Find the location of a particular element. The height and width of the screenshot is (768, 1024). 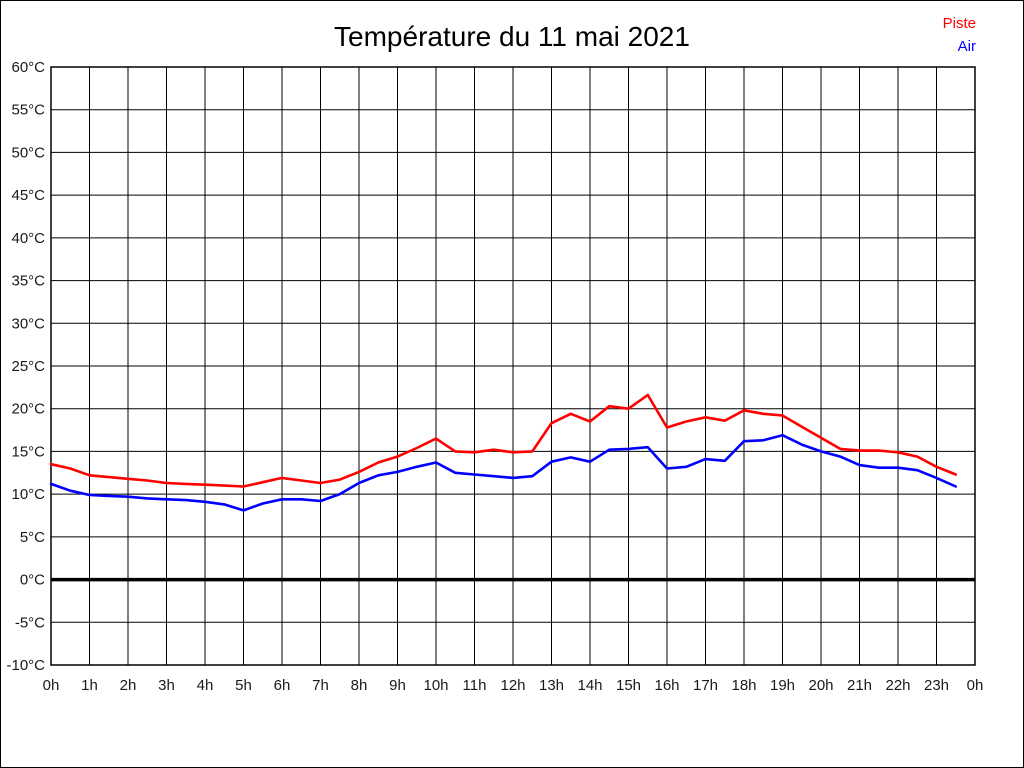

y-tick-label: 15°C is located at coordinates (28, 451).